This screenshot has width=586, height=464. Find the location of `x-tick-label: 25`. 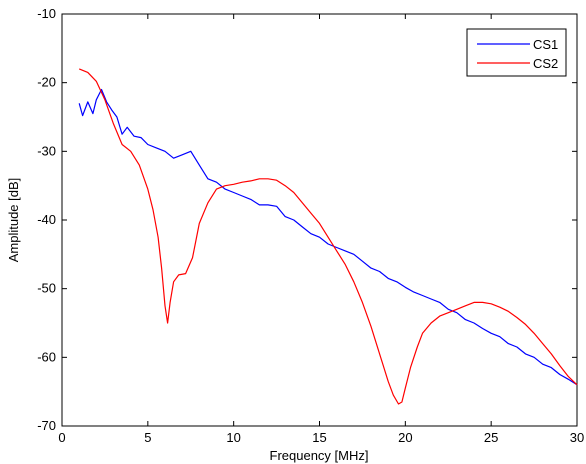

x-tick-label: 25 is located at coordinates (491, 437).